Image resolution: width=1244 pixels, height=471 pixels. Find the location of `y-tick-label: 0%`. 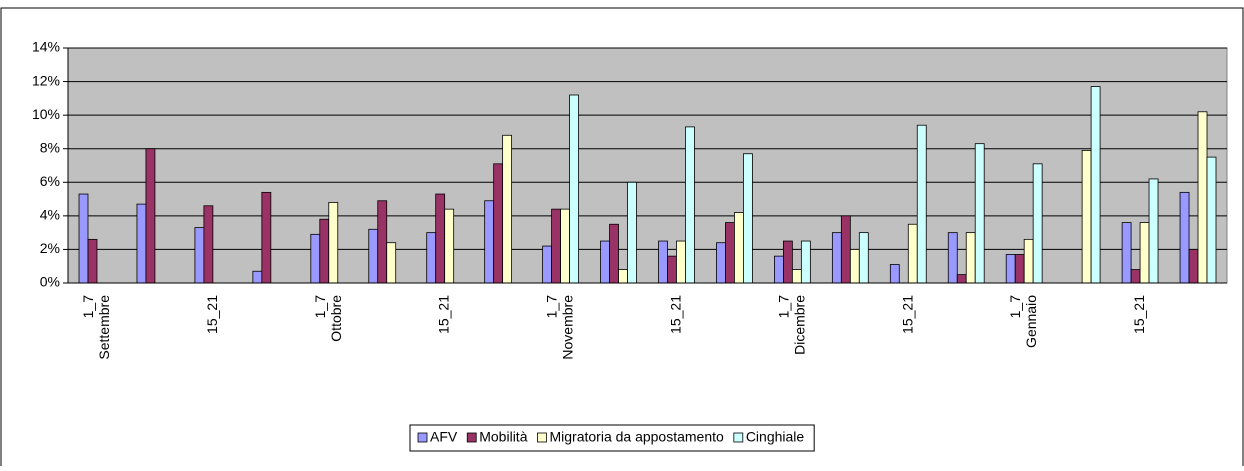

y-tick-label: 0% is located at coordinates (50, 282).